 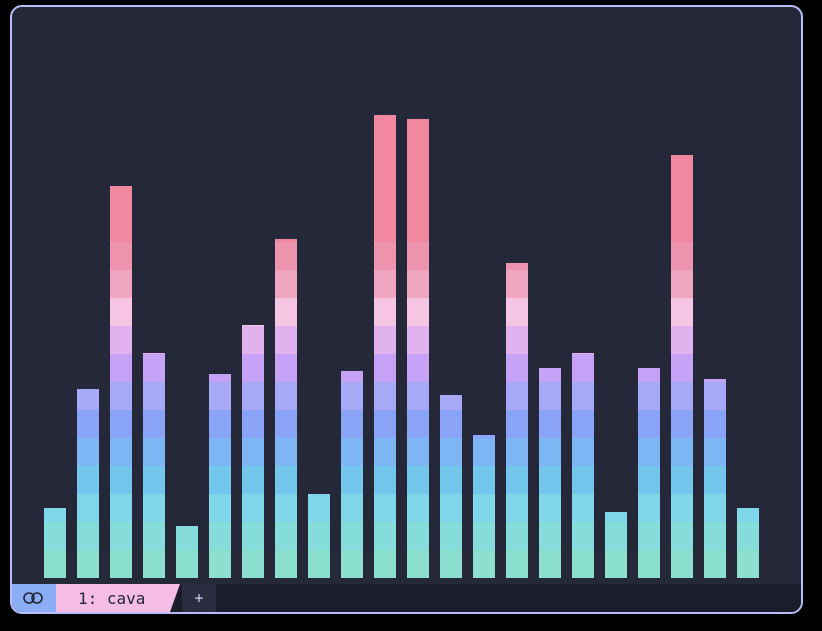 I want to click on window-tab-cava: 1: cava, so click(x=118, y=598).